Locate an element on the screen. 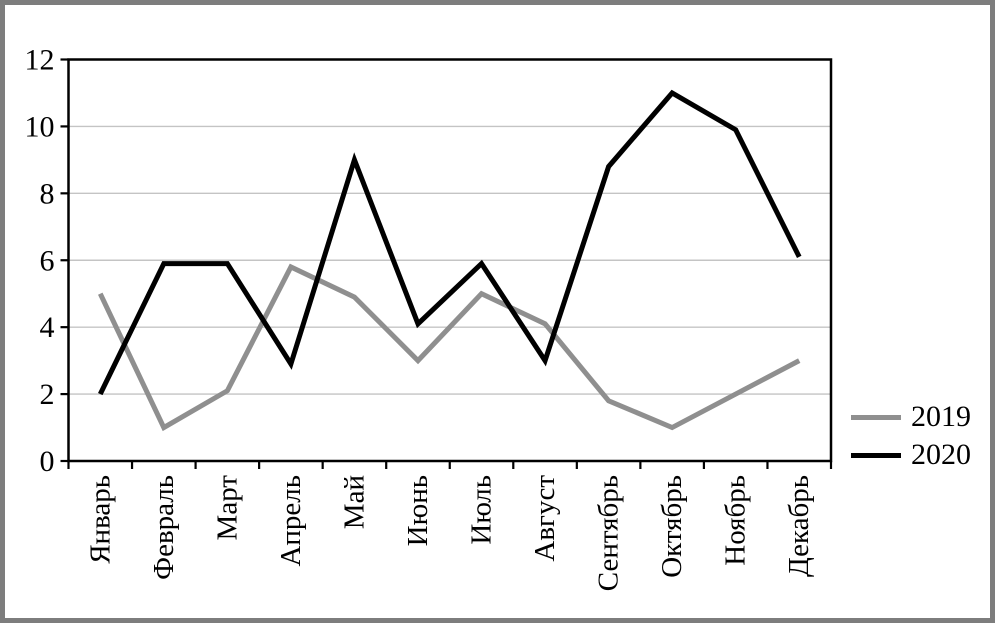 The height and width of the screenshot is (623, 995). y-axis-label-6: 6 is located at coordinates (47, 260).